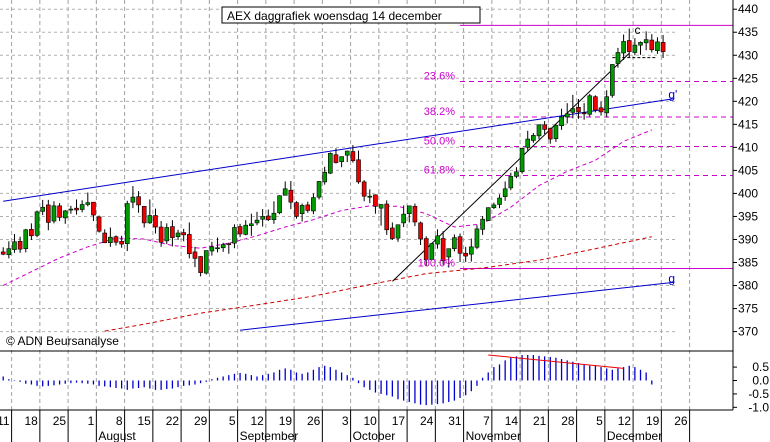 The width and height of the screenshot is (770, 442). What do you see at coordinates (638, 30) in the screenshot?
I see `annotation-label: c` at bounding box center [638, 30].